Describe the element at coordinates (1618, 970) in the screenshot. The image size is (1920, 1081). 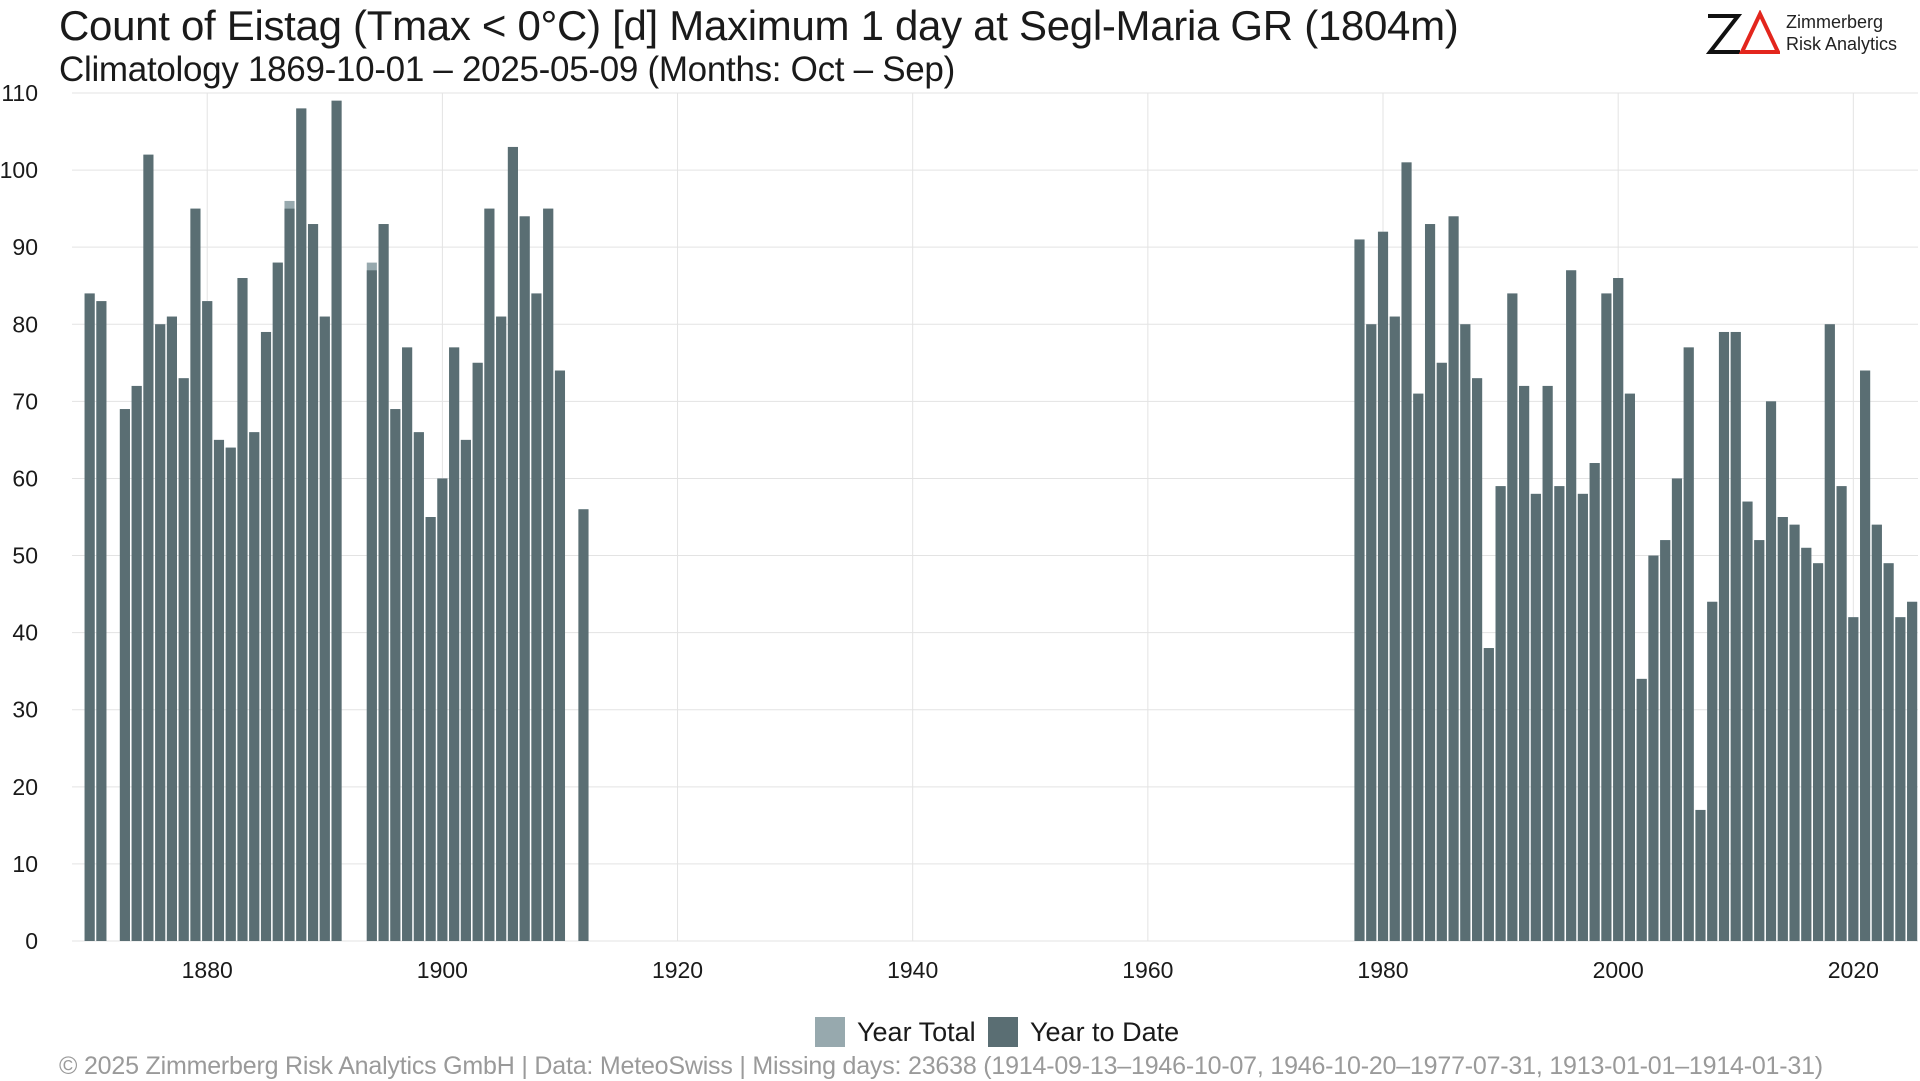
I see `x-tick-label: 2000` at that location.